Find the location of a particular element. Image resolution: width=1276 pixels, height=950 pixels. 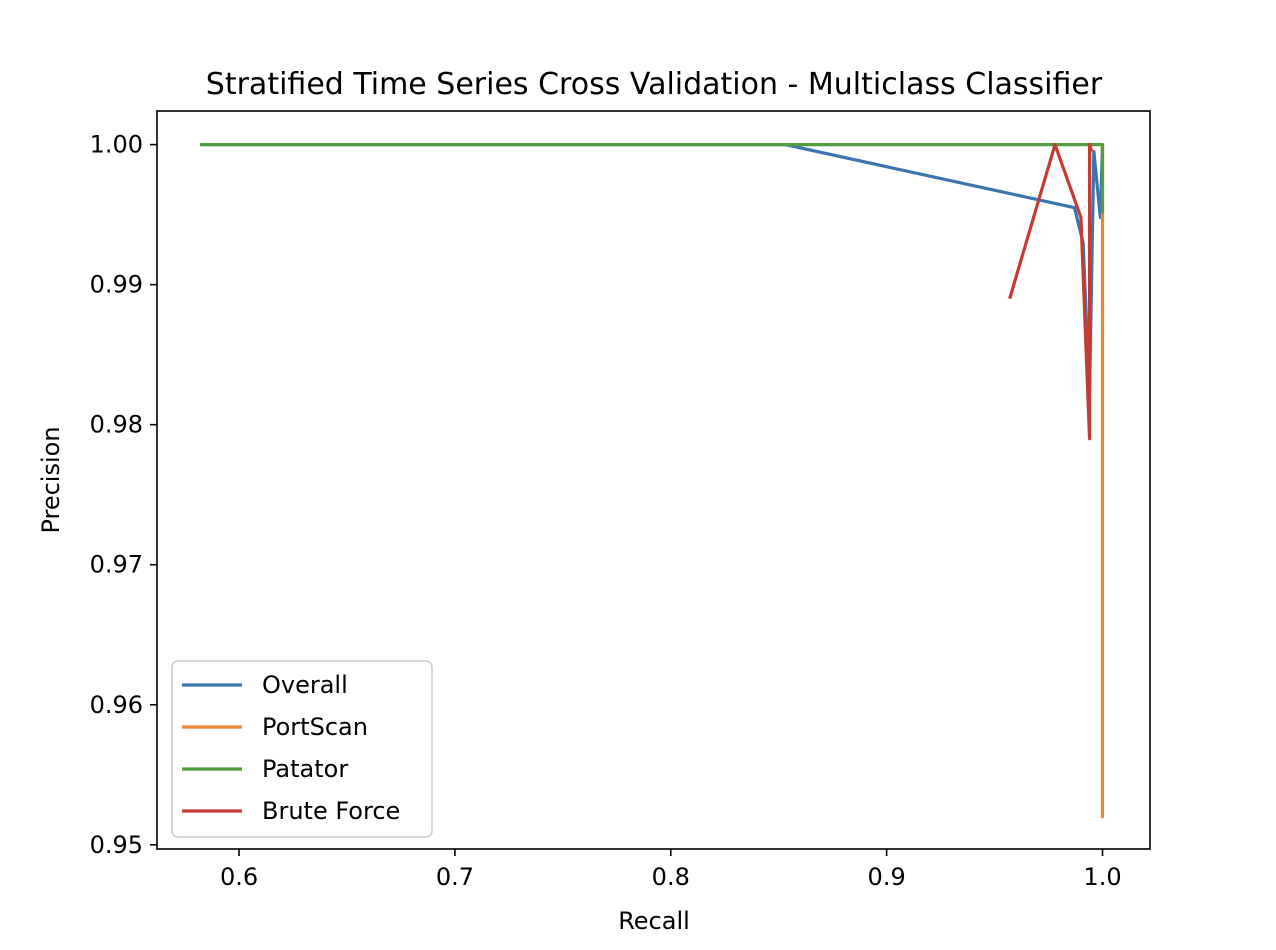

y-tick-label: 1.00 is located at coordinates (116, 145).